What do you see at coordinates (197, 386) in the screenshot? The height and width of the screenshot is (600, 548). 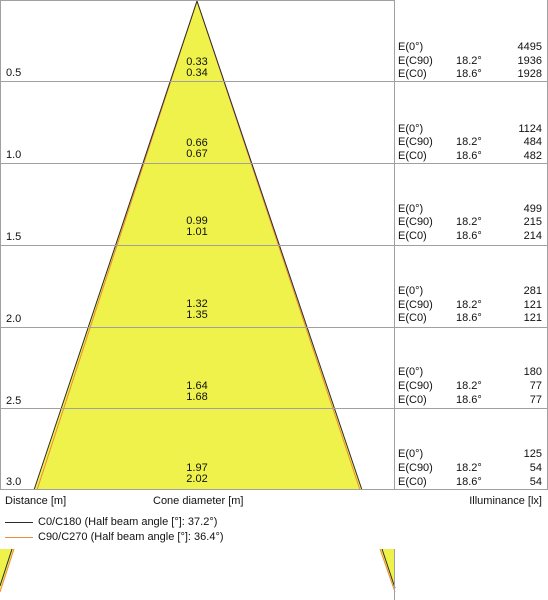 I see `cone-diameter-c0: 1.64` at bounding box center [197, 386].